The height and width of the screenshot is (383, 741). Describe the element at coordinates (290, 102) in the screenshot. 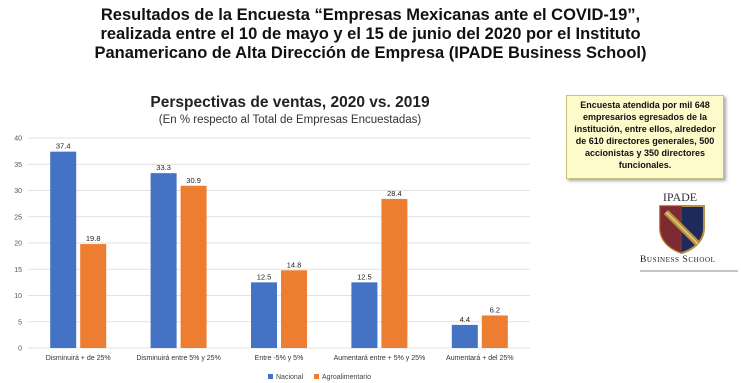

I see `chart-title: Perspectivas de ventas, 2020 vs. 2019` at that location.